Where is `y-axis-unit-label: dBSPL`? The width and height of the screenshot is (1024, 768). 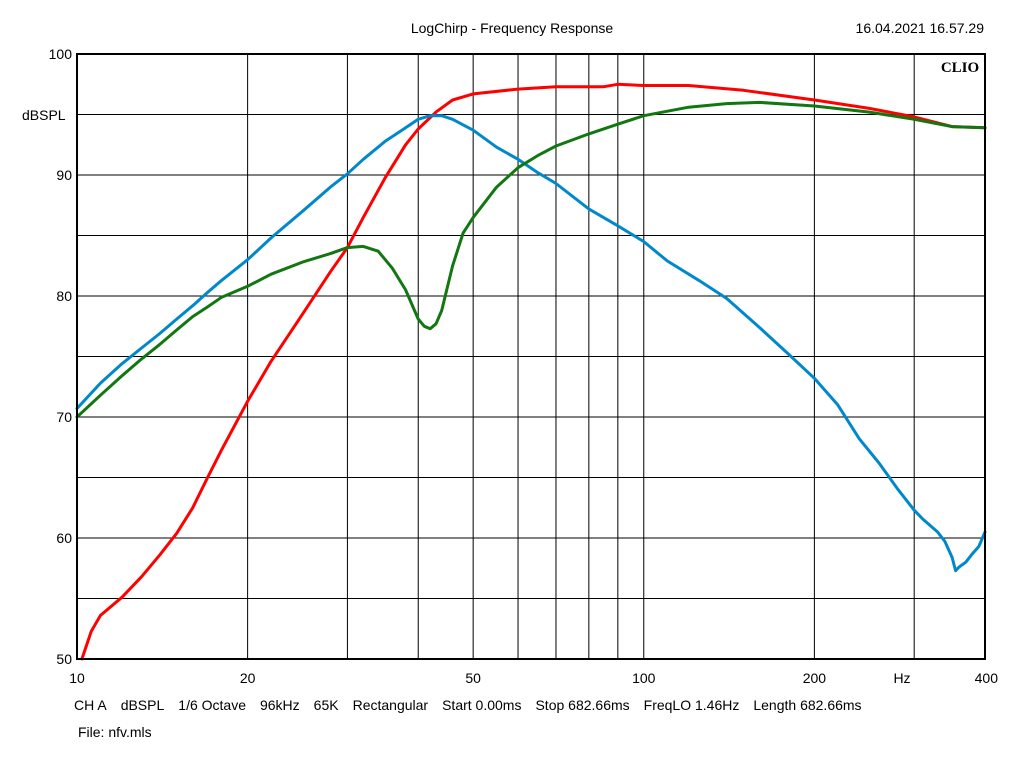
y-axis-unit-label: dBSPL is located at coordinates (44, 115).